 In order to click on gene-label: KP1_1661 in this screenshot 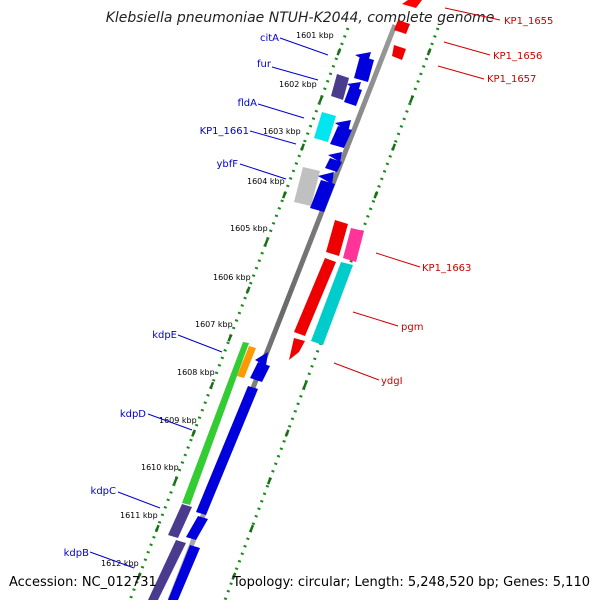, I will do `click(224, 131)`.